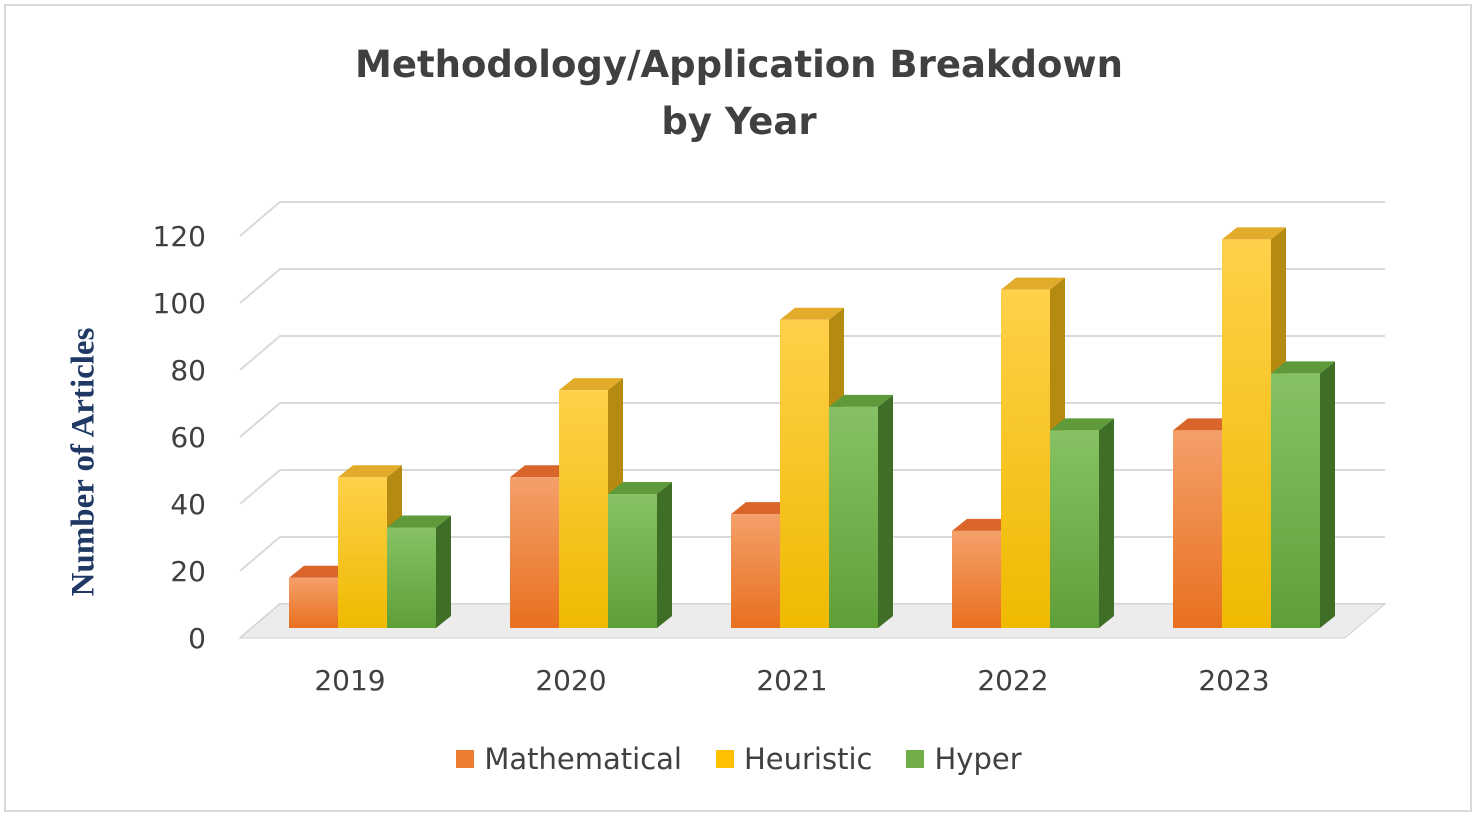  I want to click on y-tick-label: 0, so click(197, 638).